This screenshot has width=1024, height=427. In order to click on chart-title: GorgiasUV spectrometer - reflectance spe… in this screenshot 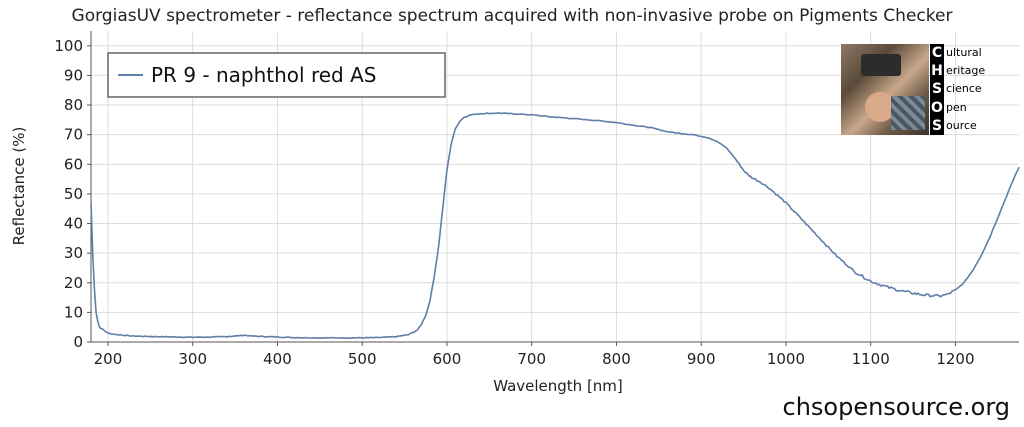, I will do `click(512, 16)`.